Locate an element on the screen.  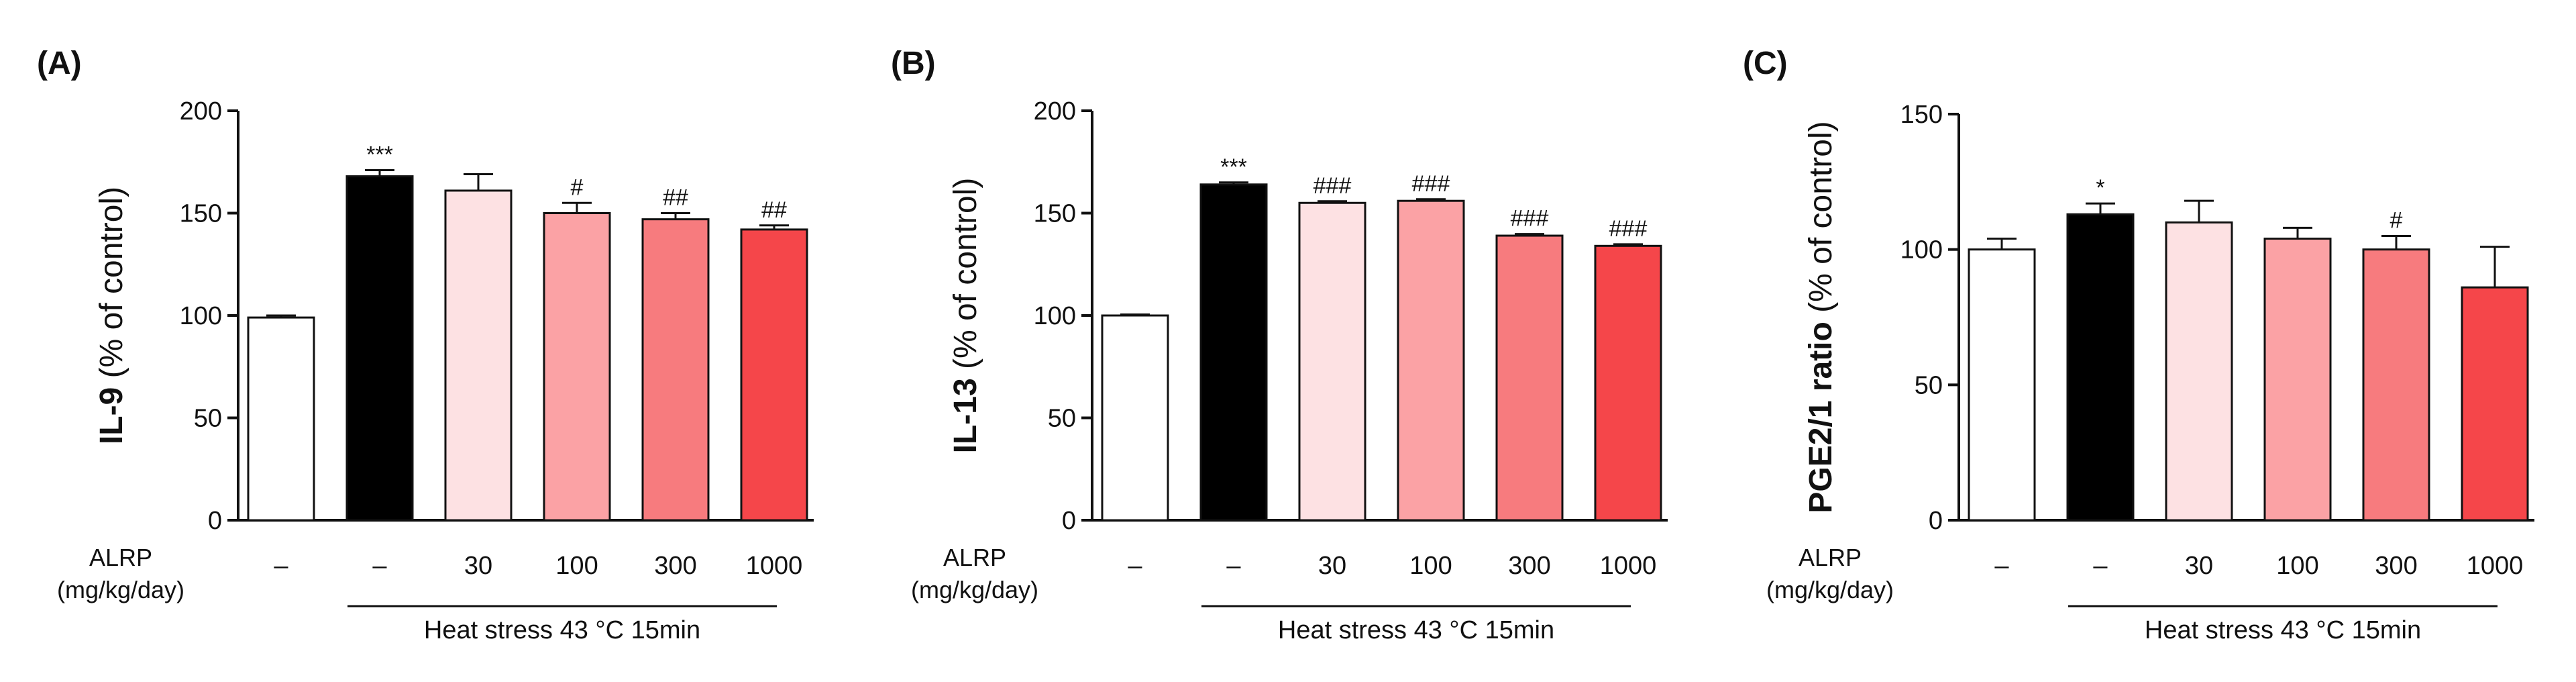
panel-a-treatment-label: ALRP is located at coordinates (120, 557).